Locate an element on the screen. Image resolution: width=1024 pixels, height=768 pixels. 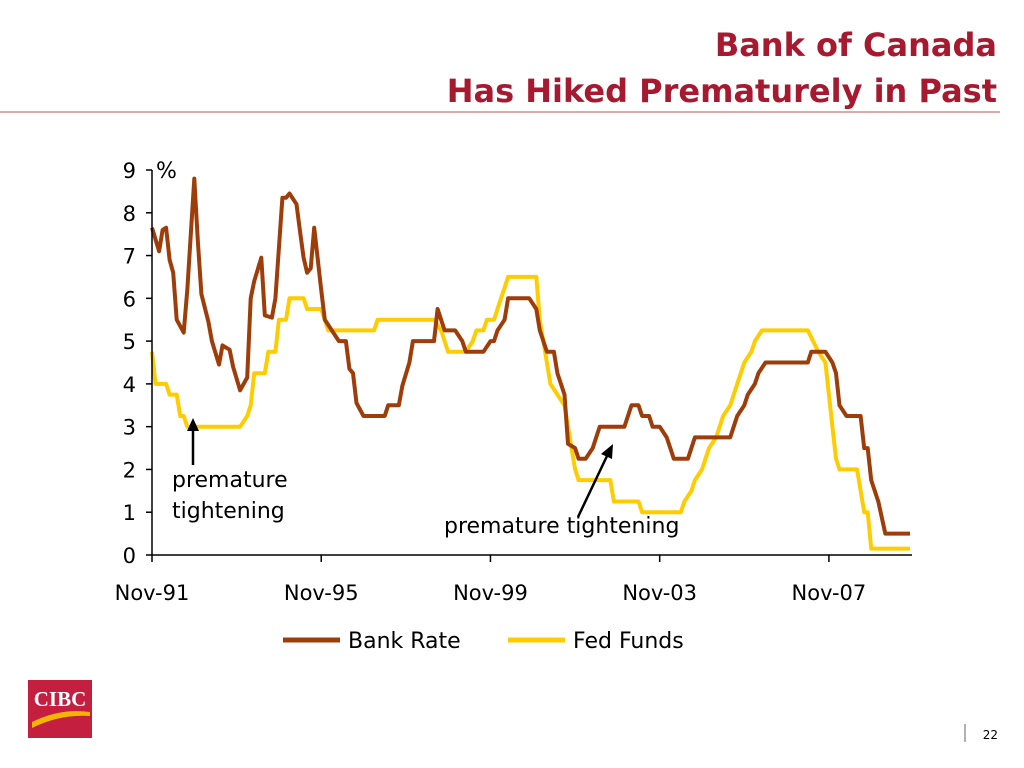
legend-label: Bank Rate is located at coordinates (404, 641).